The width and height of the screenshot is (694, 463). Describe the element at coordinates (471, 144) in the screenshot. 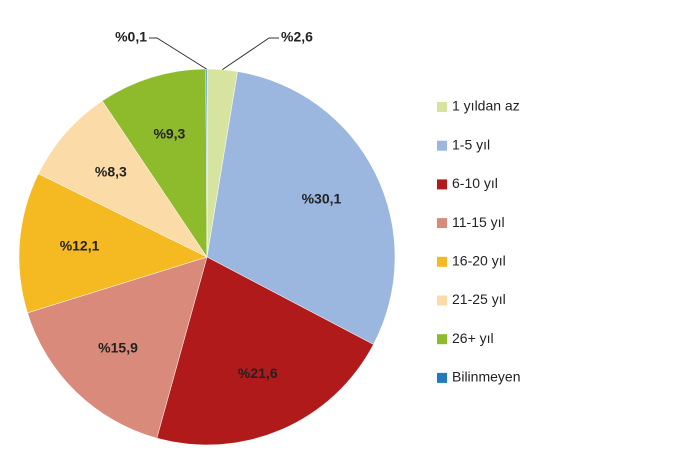

I see `legend-label: 1-5 yıl` at that location.